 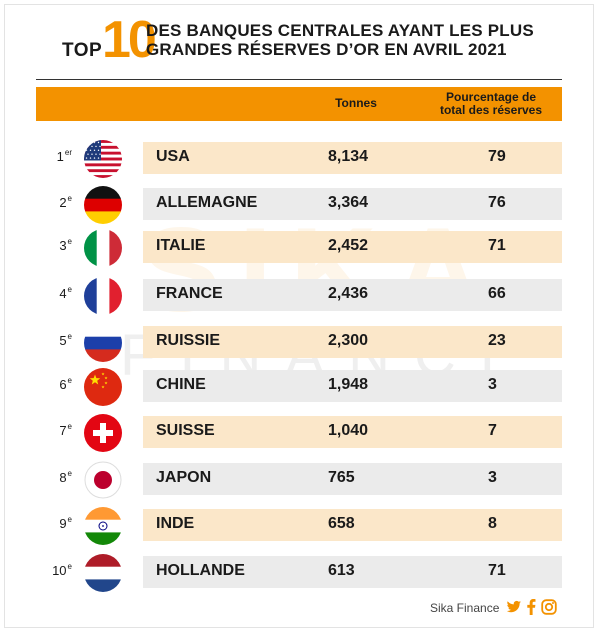 I want to click on tonnes-value: 3,364, so click(x=348, y=202).